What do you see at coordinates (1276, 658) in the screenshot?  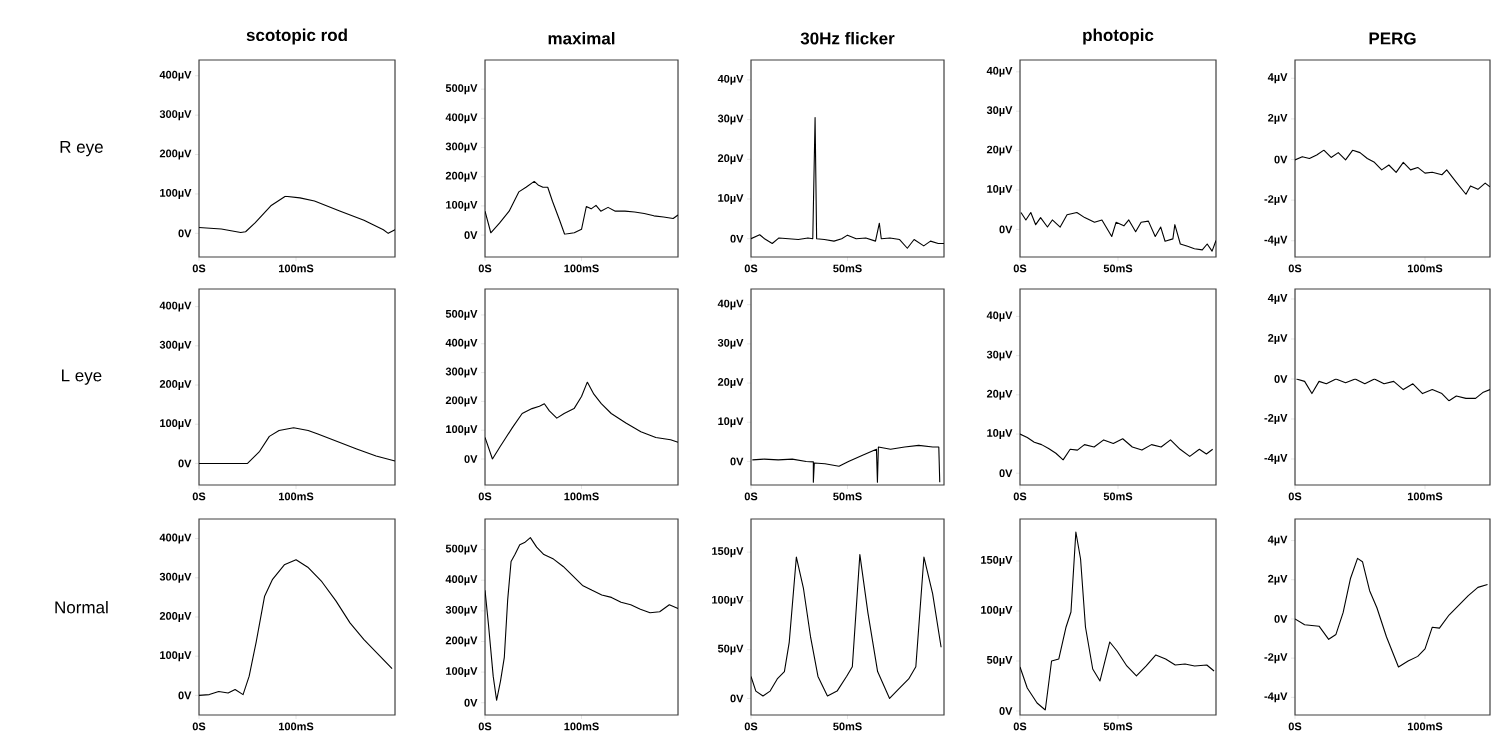 I see `y-tick-label: -2µV` at bounding box center [1276, 658].